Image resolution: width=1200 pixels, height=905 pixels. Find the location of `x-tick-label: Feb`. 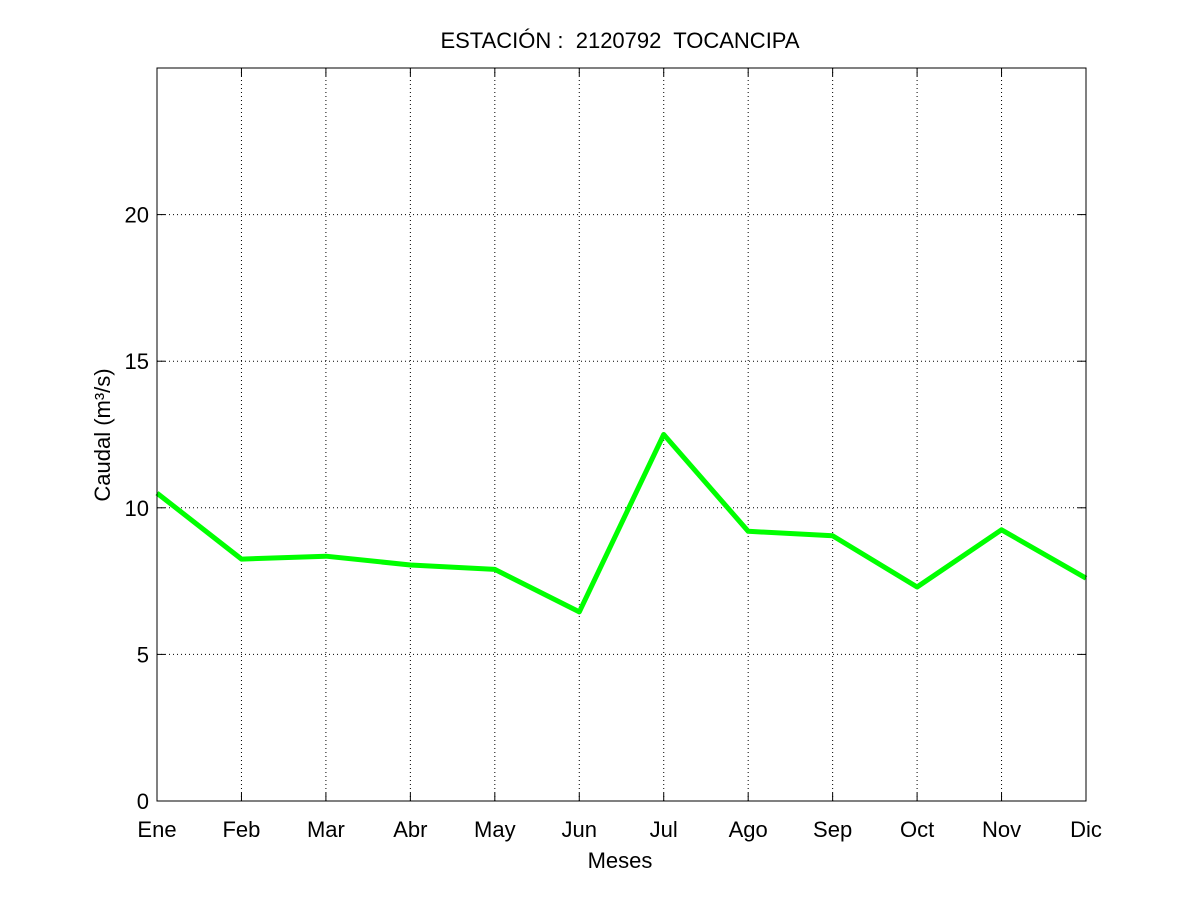

x-tick-label: Feb is located at coordinates (241, 829).